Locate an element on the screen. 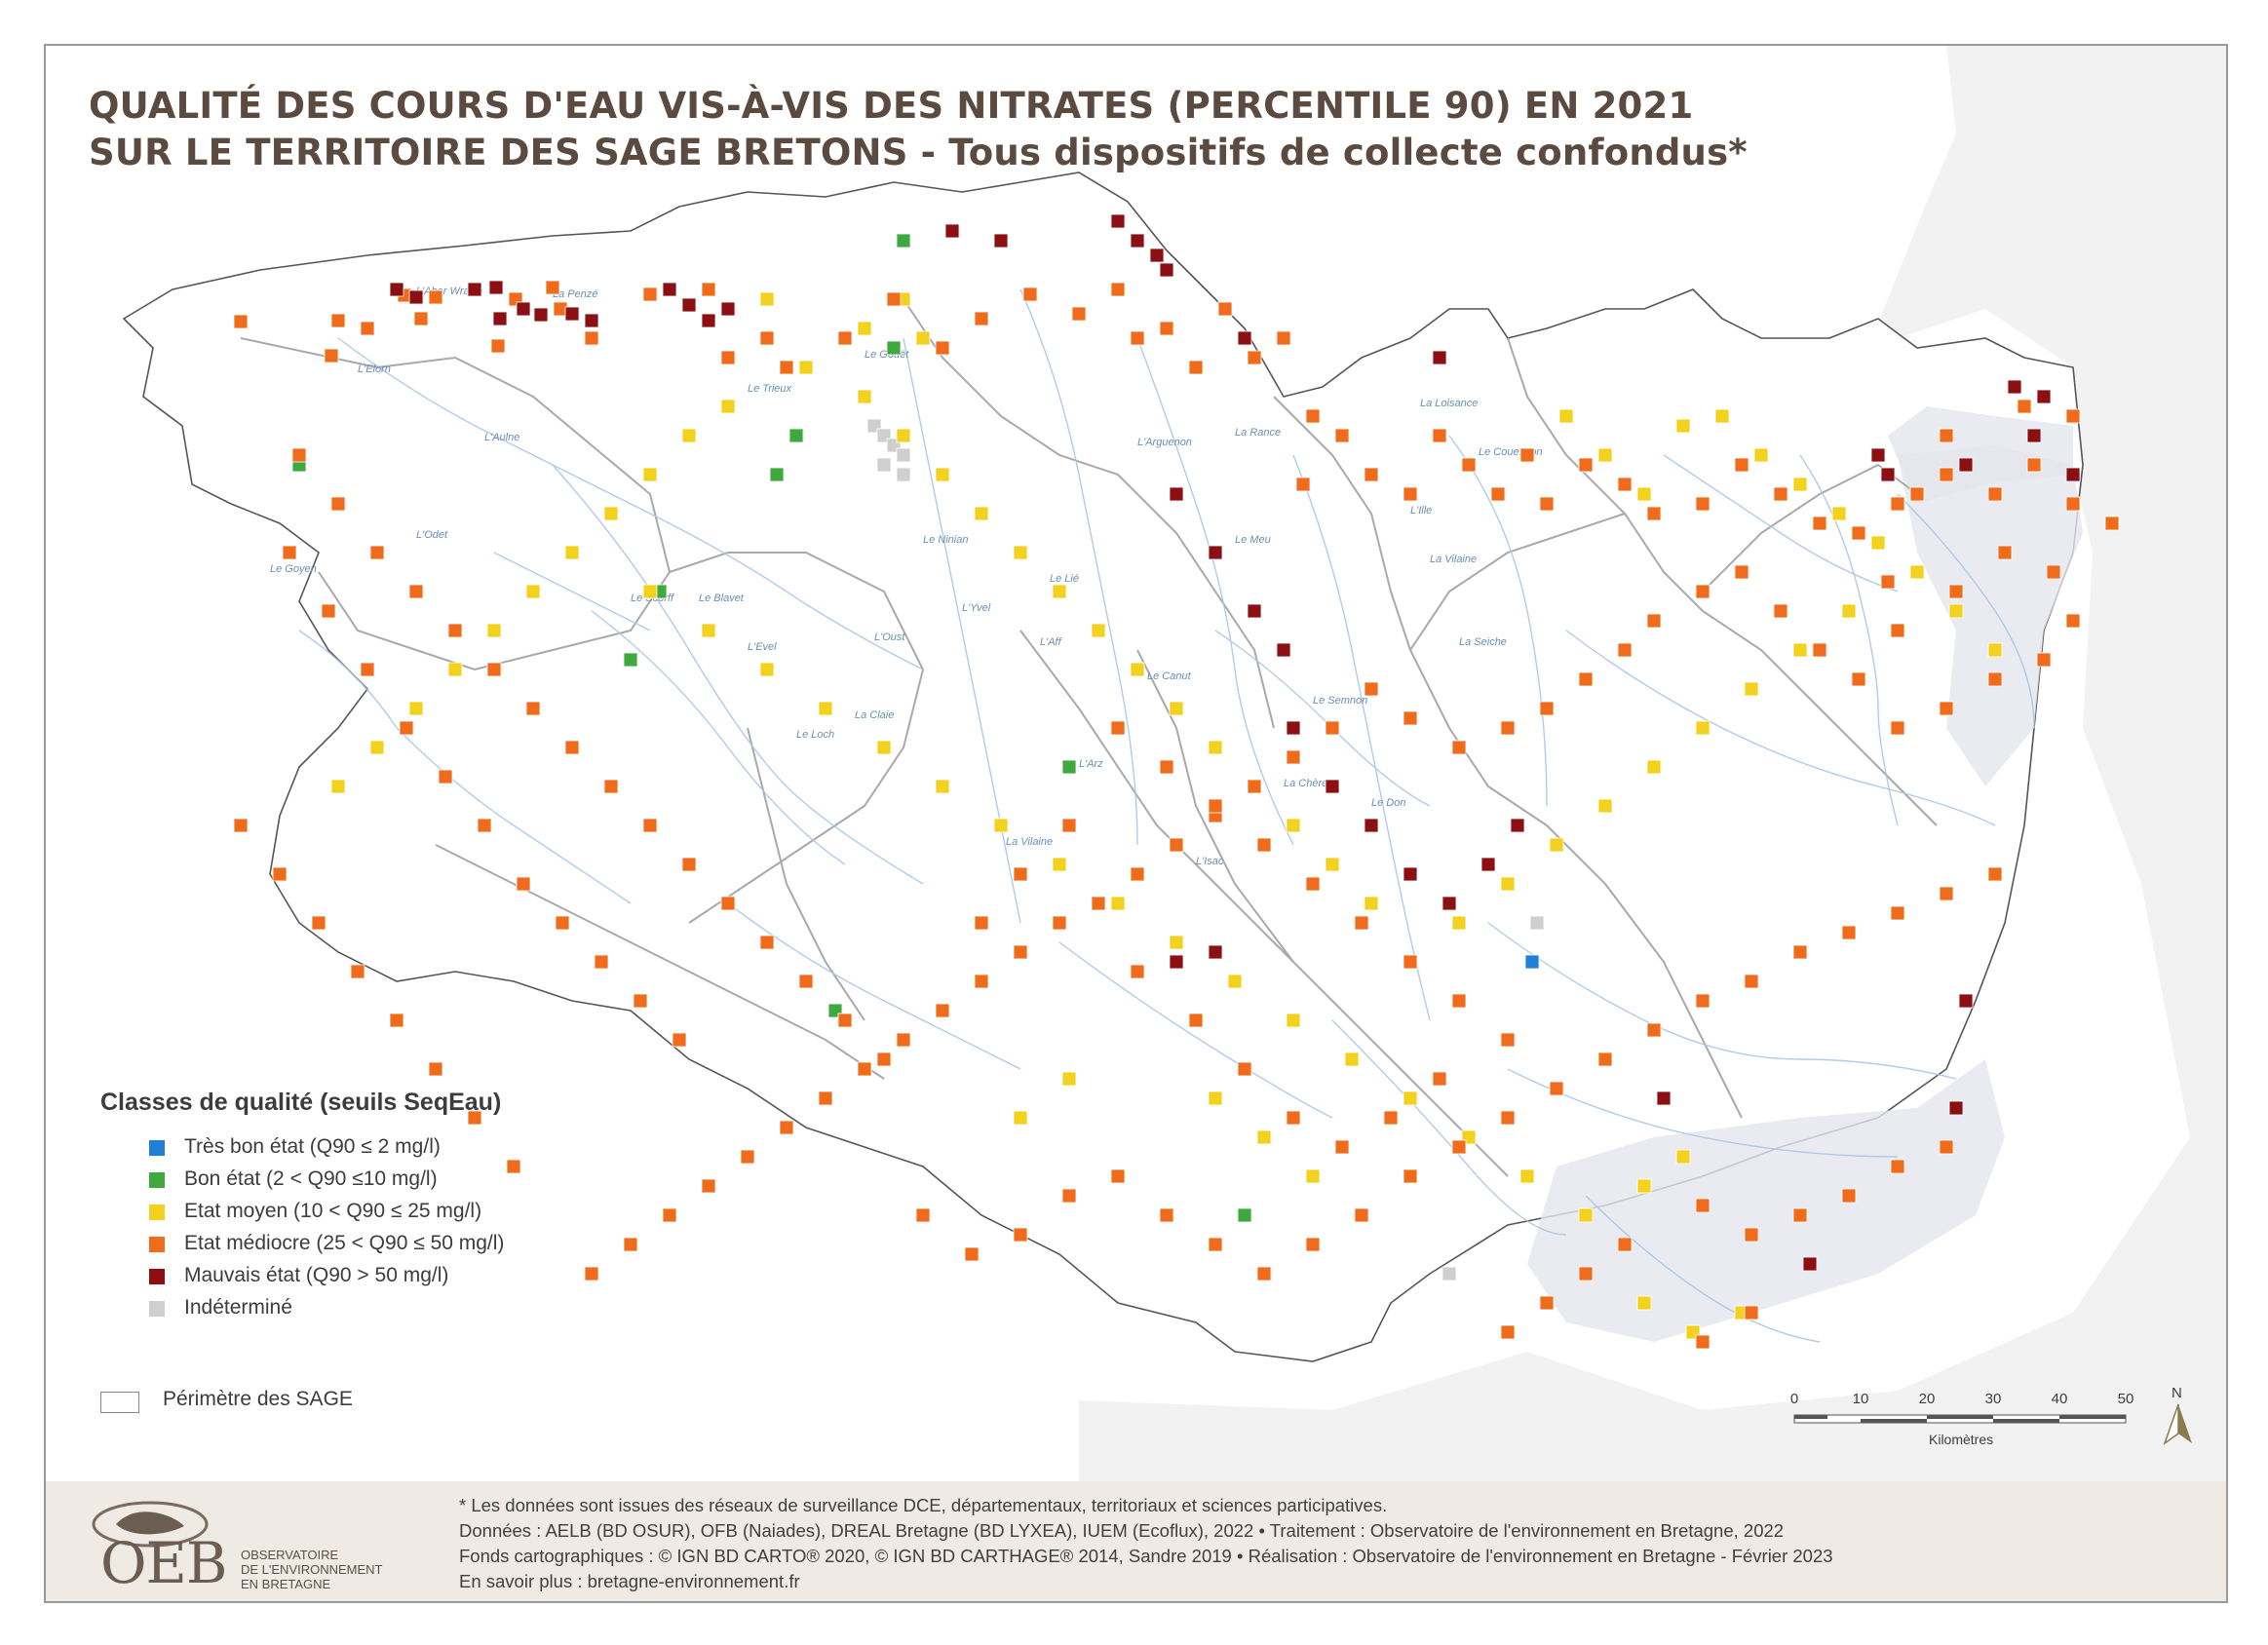 This screenshot has height=1645, width=2268. scale-tick-30: 30 is located at coordinates (1993, 1399).